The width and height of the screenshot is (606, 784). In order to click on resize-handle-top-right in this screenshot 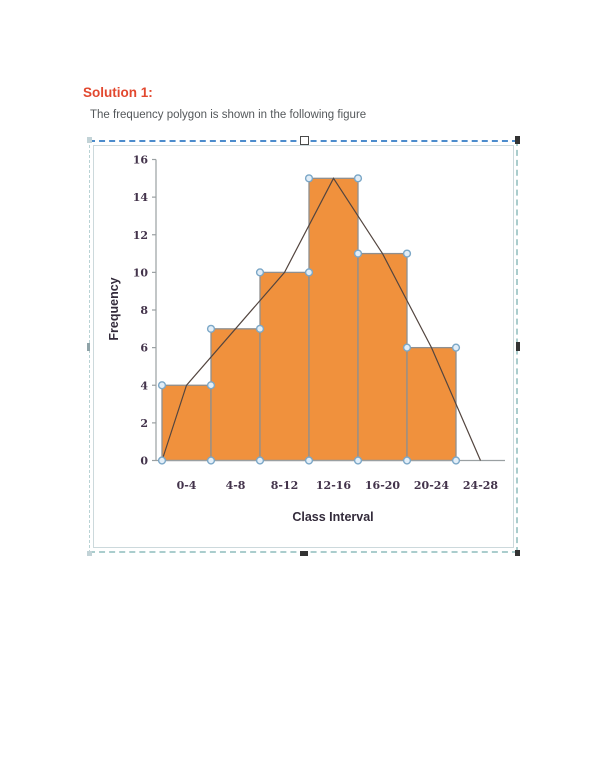, I will do `click(517, 140)`.